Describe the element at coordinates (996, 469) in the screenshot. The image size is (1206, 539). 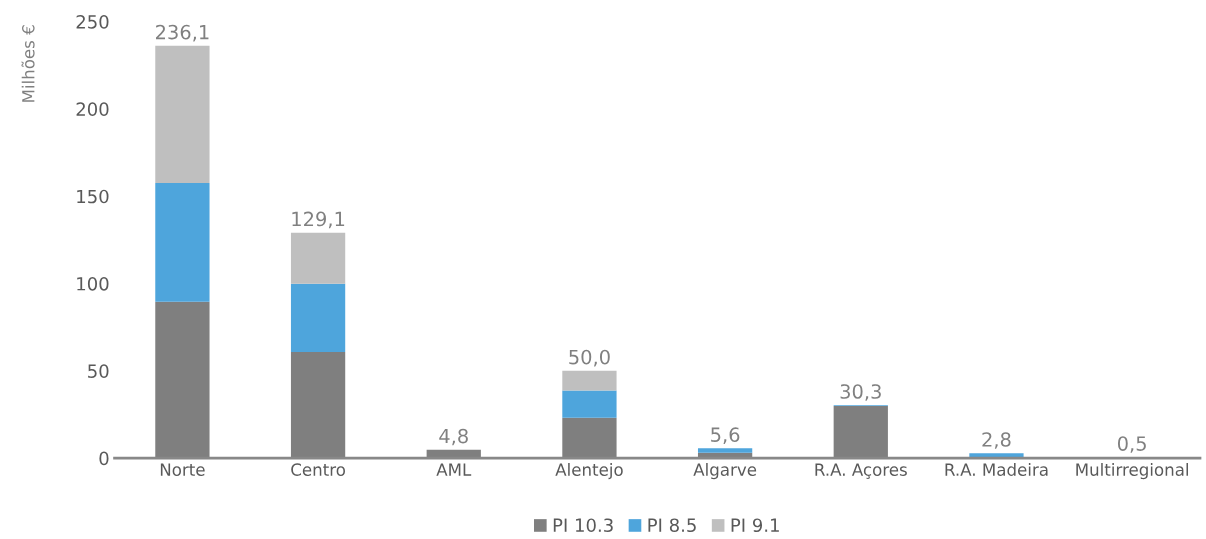
I see `x-tick-label: R.A. Madeira` at that location.